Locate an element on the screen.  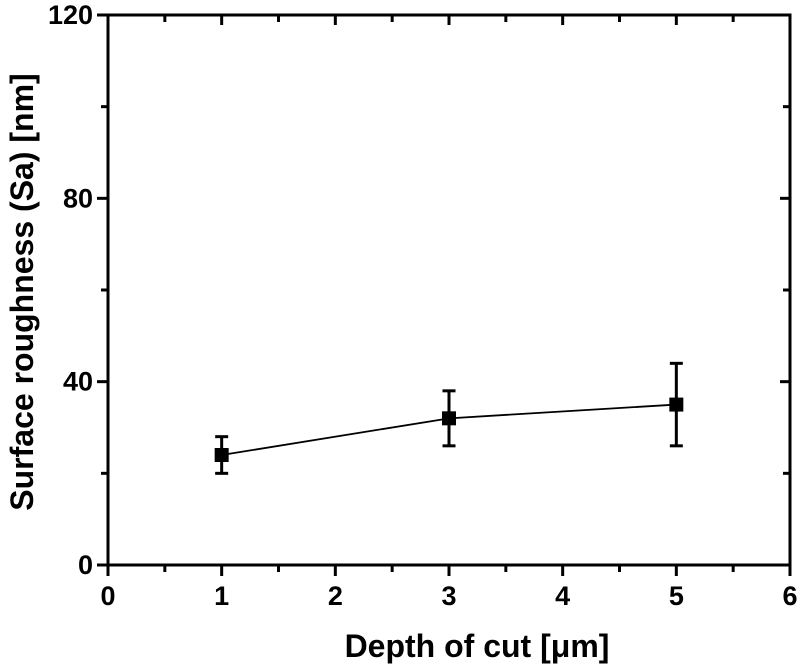
y-tick-label: 120 is located at coordinates (70, 15).